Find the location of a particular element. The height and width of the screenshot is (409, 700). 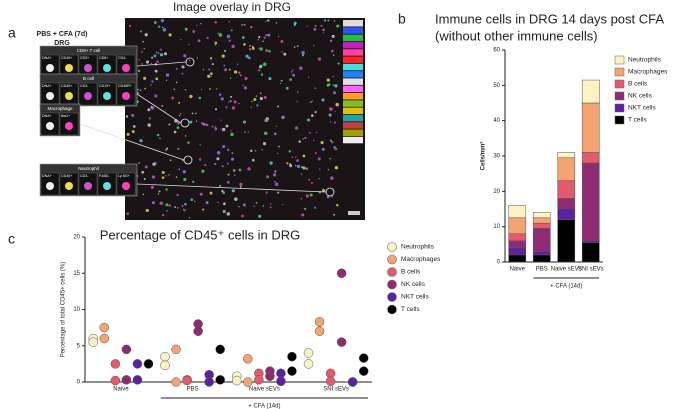

legend-label: NK cells is located at coordinates (640, 96).